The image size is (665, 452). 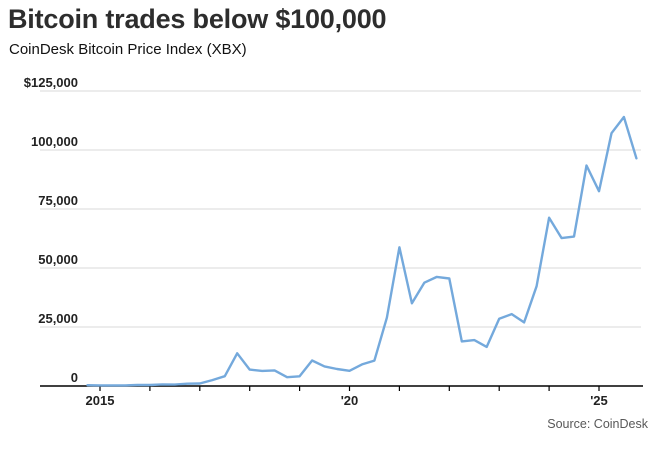 What do you see at coordinates (51, 82) in the screenshot?
I see `y-axis-label: $125,000` at bounding box center [51, 82].